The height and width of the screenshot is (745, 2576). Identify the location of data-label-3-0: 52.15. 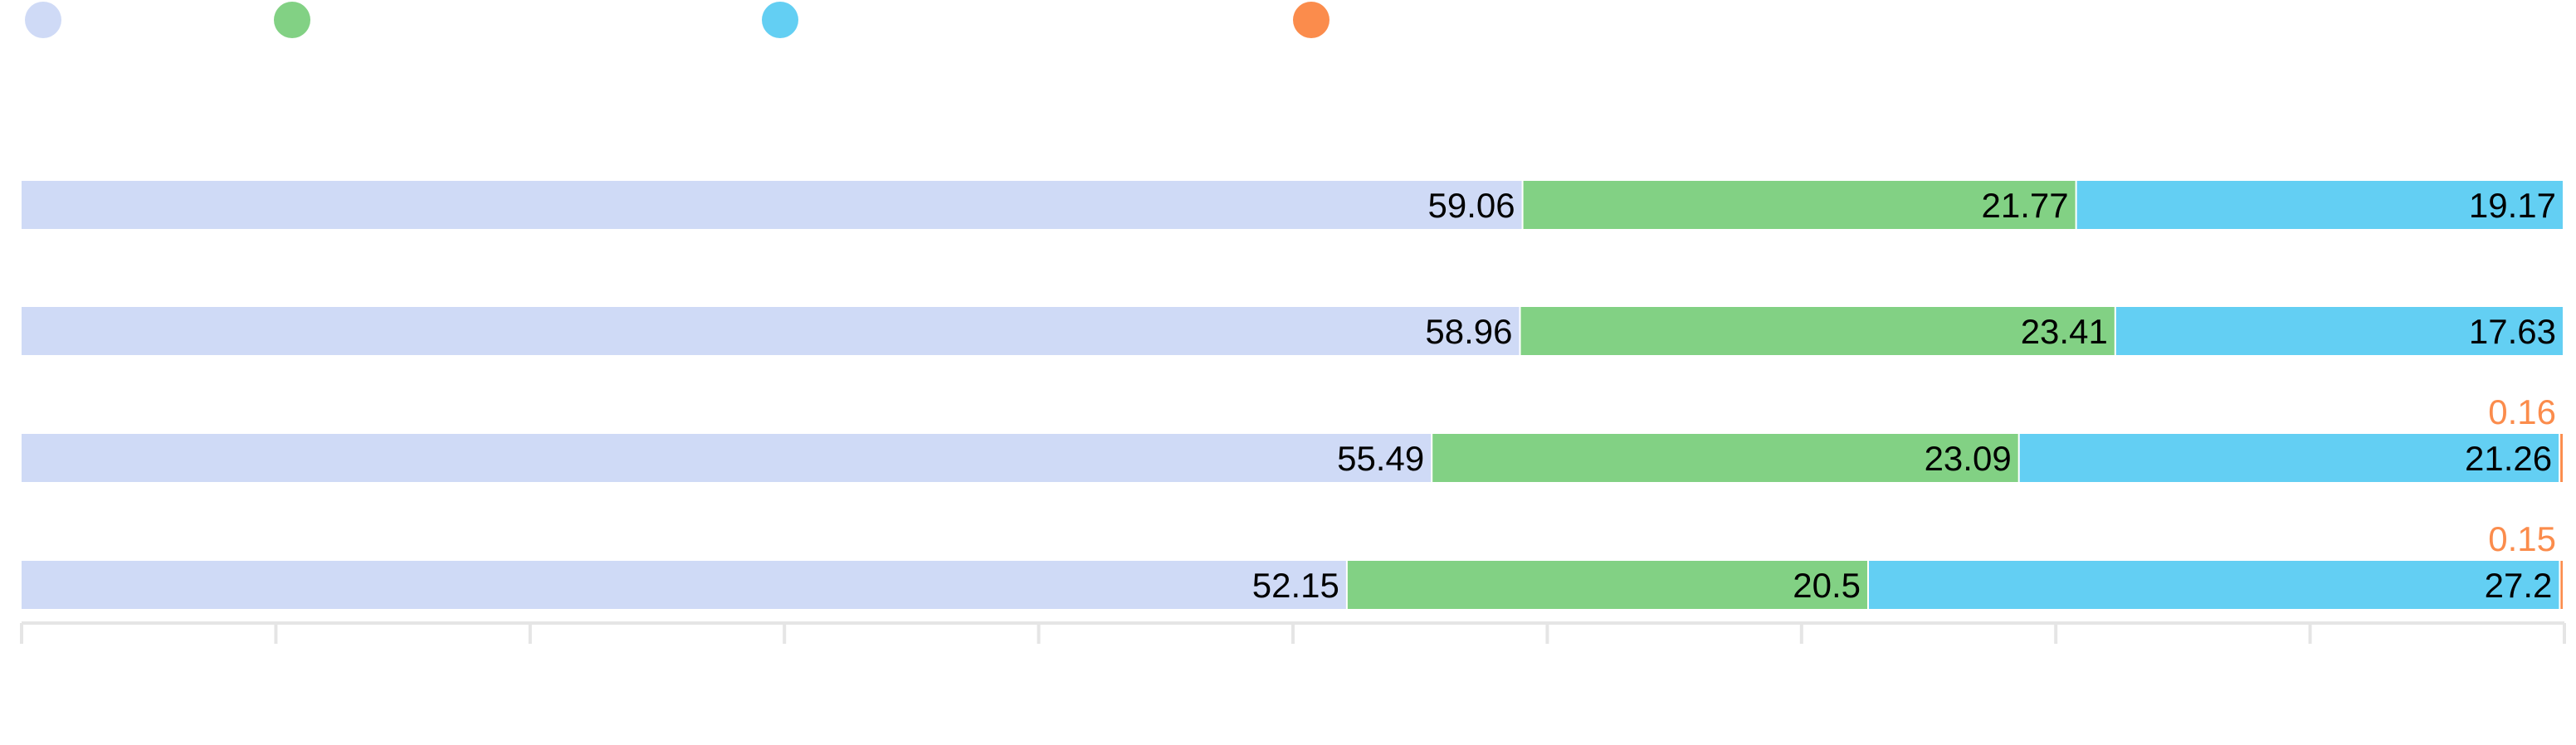
(1295, 585).